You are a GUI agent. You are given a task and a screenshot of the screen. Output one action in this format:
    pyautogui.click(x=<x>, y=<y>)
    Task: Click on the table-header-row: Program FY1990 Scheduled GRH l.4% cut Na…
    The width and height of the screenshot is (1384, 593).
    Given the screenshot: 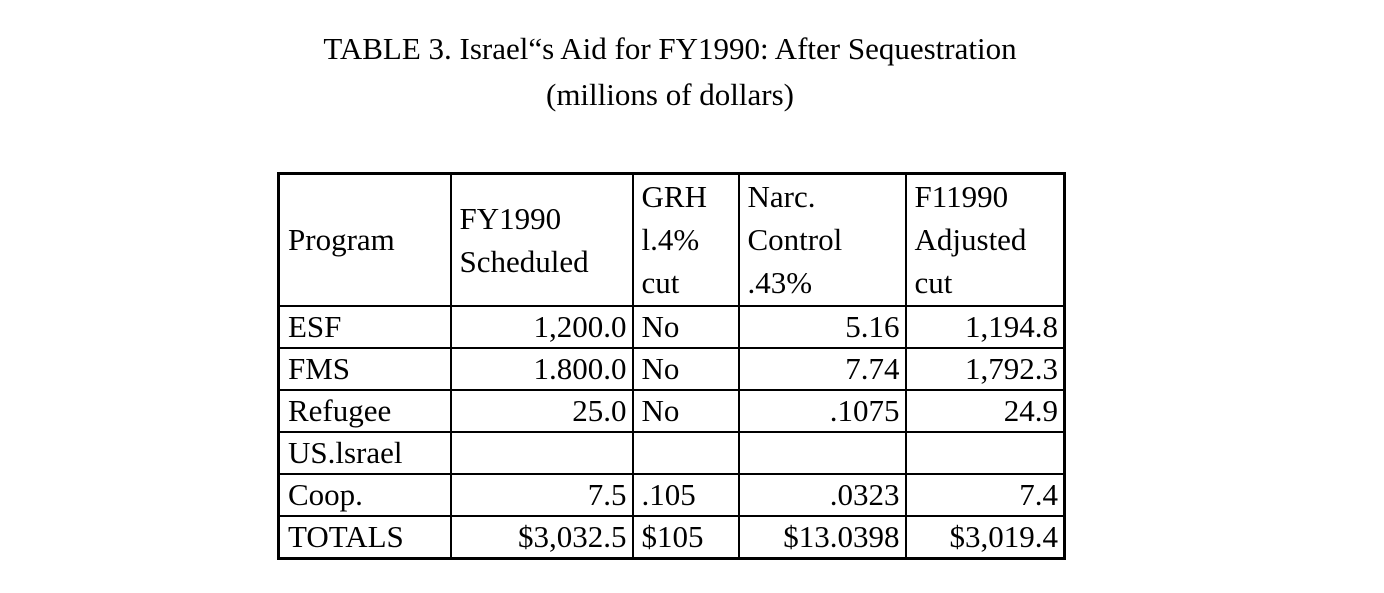 What is the action you would take?
    pyautogui.click(x=671, y=239)
    